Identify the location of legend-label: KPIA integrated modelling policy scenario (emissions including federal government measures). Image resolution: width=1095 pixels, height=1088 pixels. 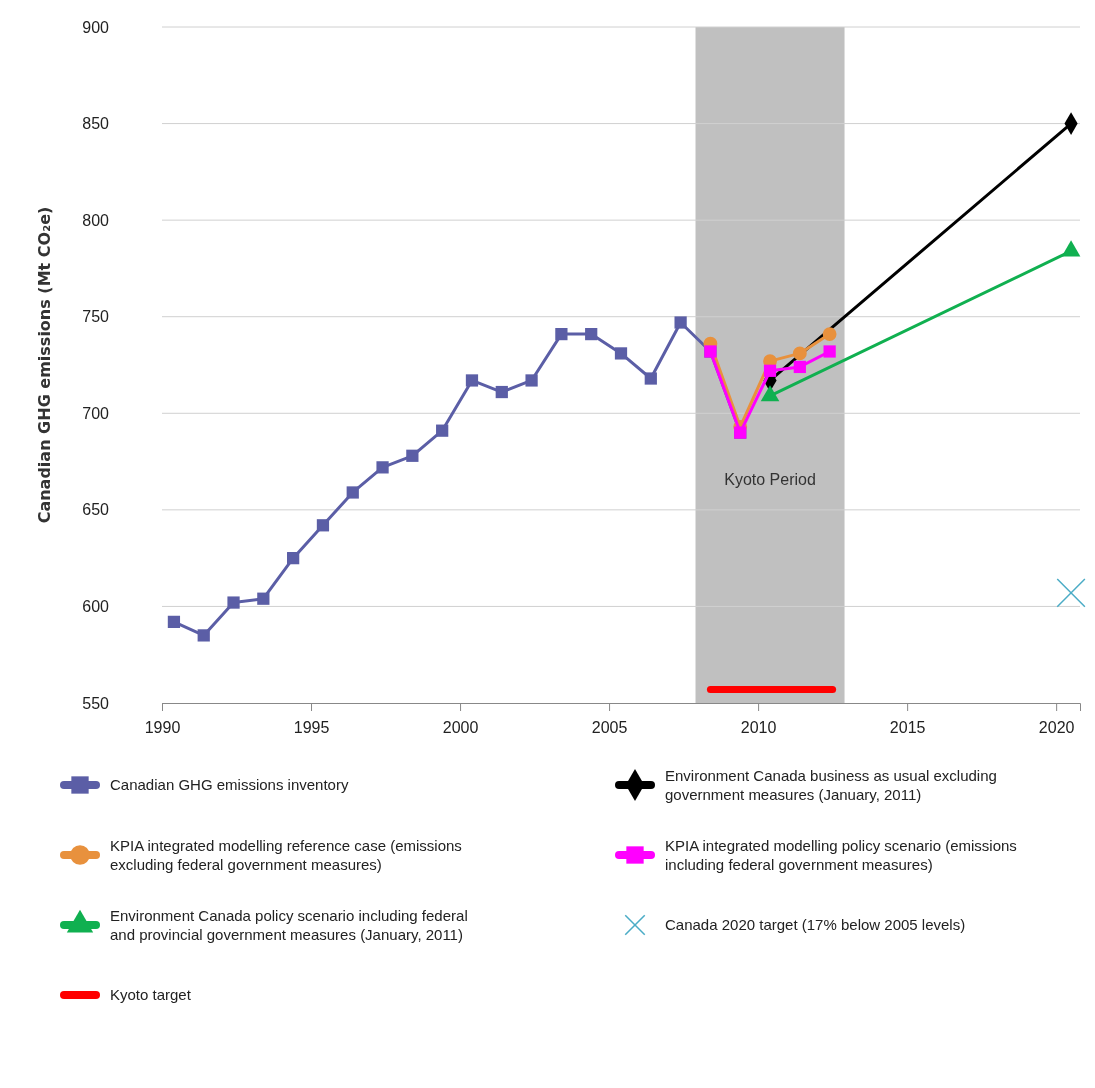
(841, 854).